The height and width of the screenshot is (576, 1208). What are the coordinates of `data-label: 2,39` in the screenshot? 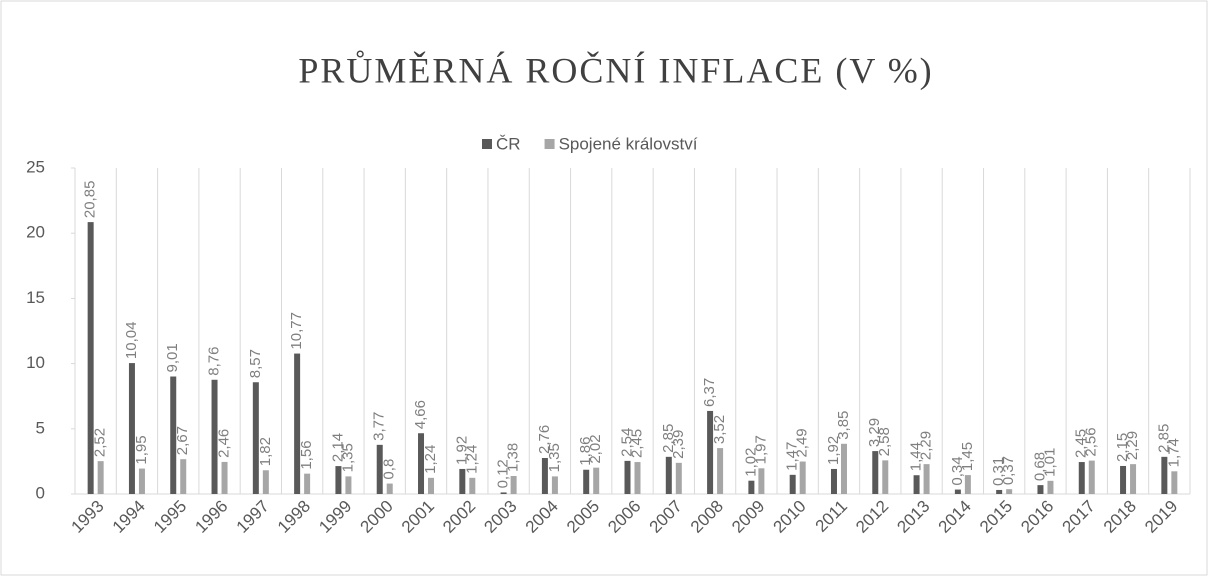 It's located at (678, 444).